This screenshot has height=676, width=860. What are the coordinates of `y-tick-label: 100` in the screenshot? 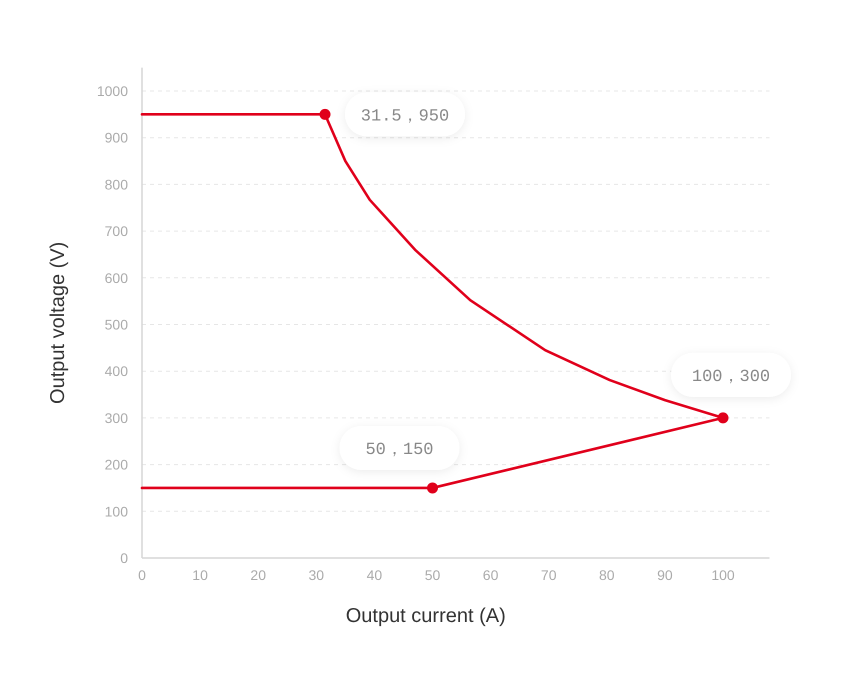 It's located at (116, 511).